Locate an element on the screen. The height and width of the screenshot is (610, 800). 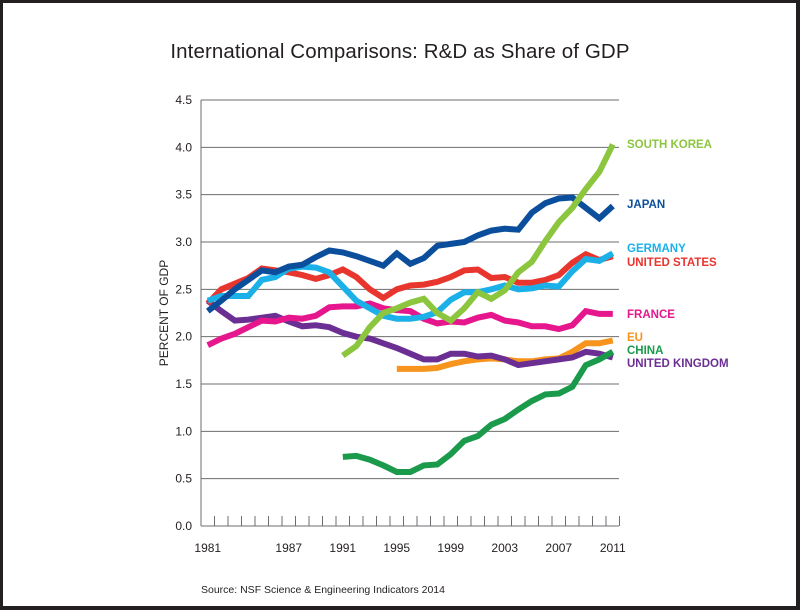
series-line-germany is located at coordinates (410, 286).